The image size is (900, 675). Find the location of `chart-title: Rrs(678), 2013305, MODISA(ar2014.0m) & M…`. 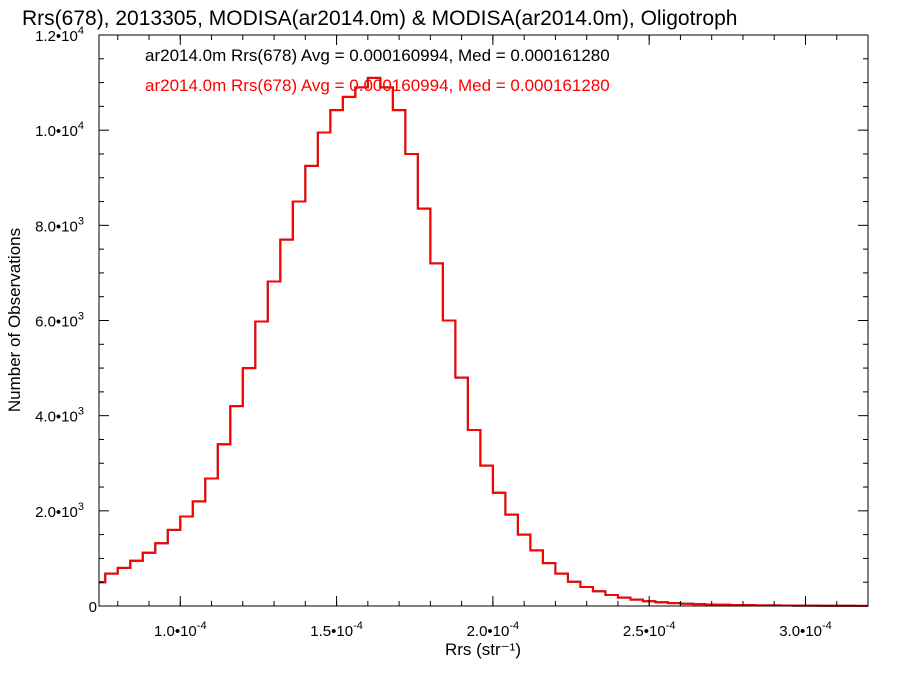

chart-title: Rrs(678), 2013305, MODISA(ar2014.0m) & M… is located at coordinates (379, 18).